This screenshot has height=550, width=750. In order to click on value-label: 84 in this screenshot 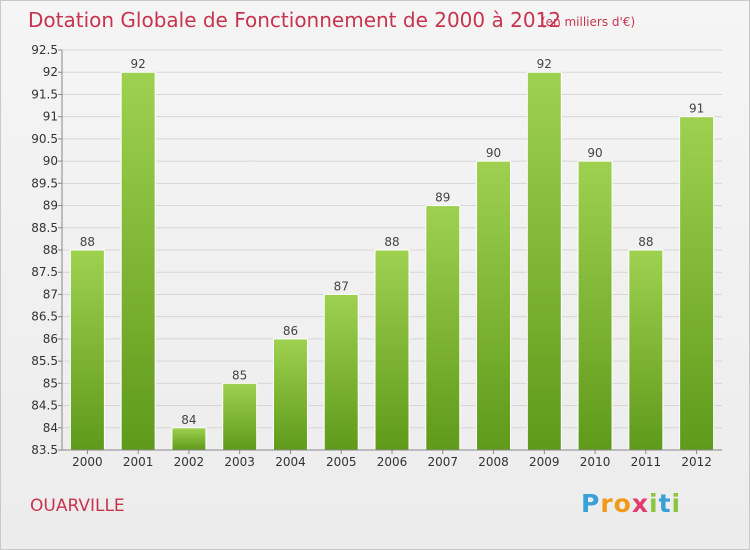, I will do `click(188, 420)`.